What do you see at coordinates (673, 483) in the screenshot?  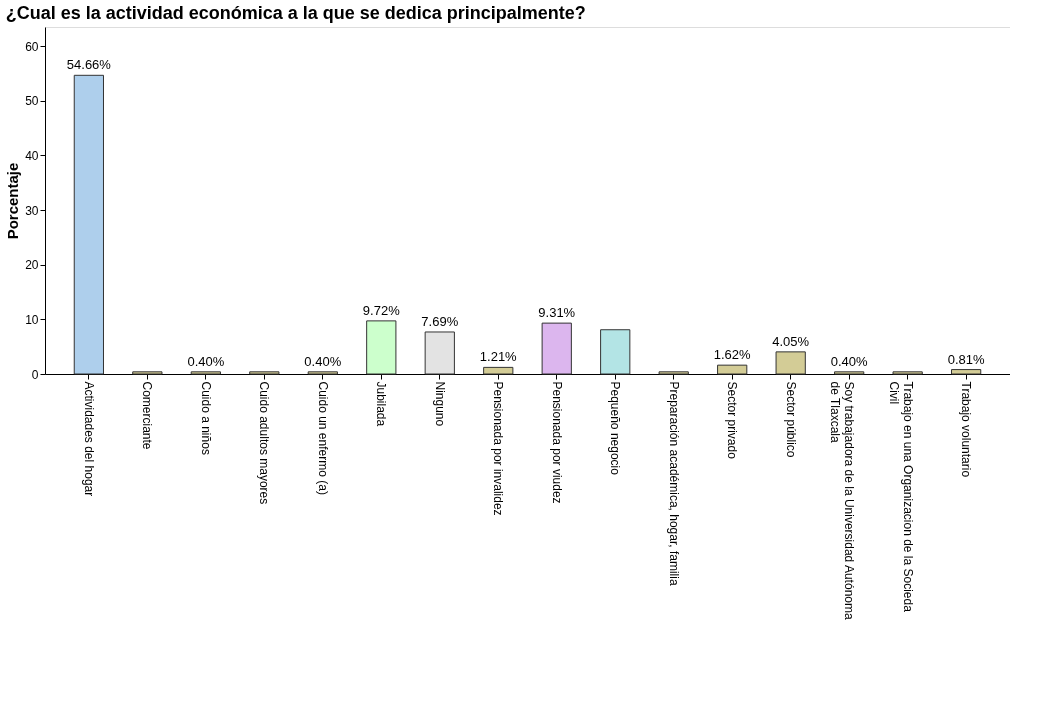 I see `x-tick-label: Preparación académica, hogar, familia` at bounding box center [673, 483].